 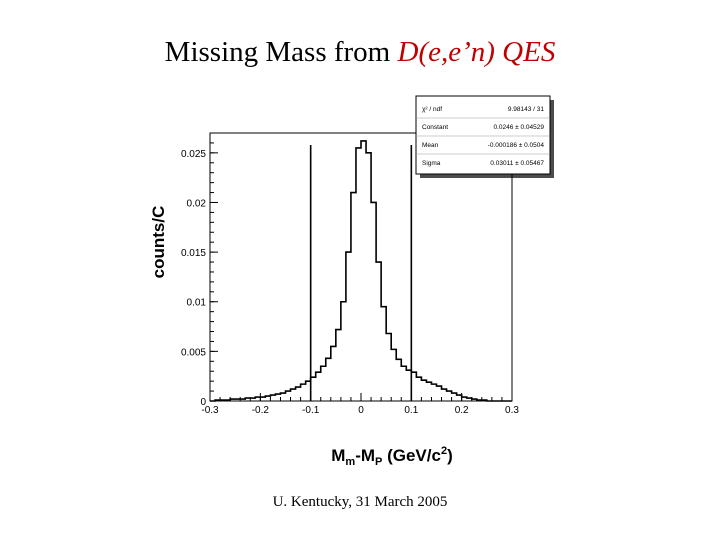 I want to click on x-axis-title: Mm-MP (GeV/c2), so click(x=392, y=456).